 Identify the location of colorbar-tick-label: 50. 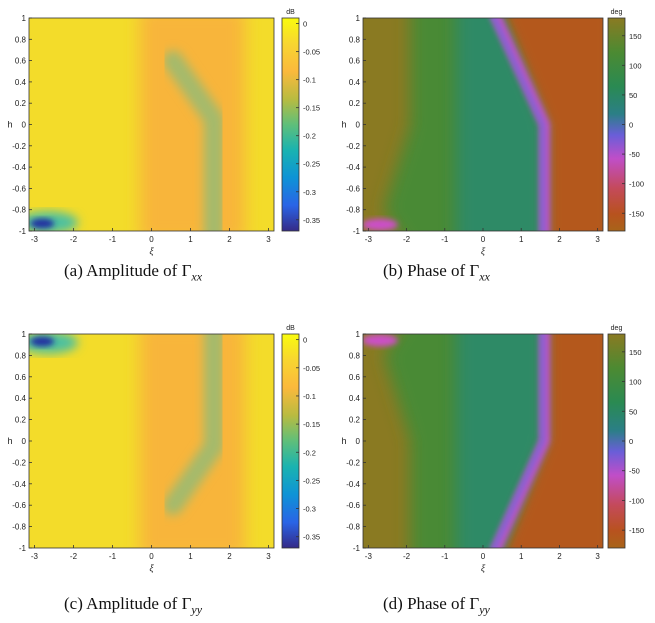
(633, 95).